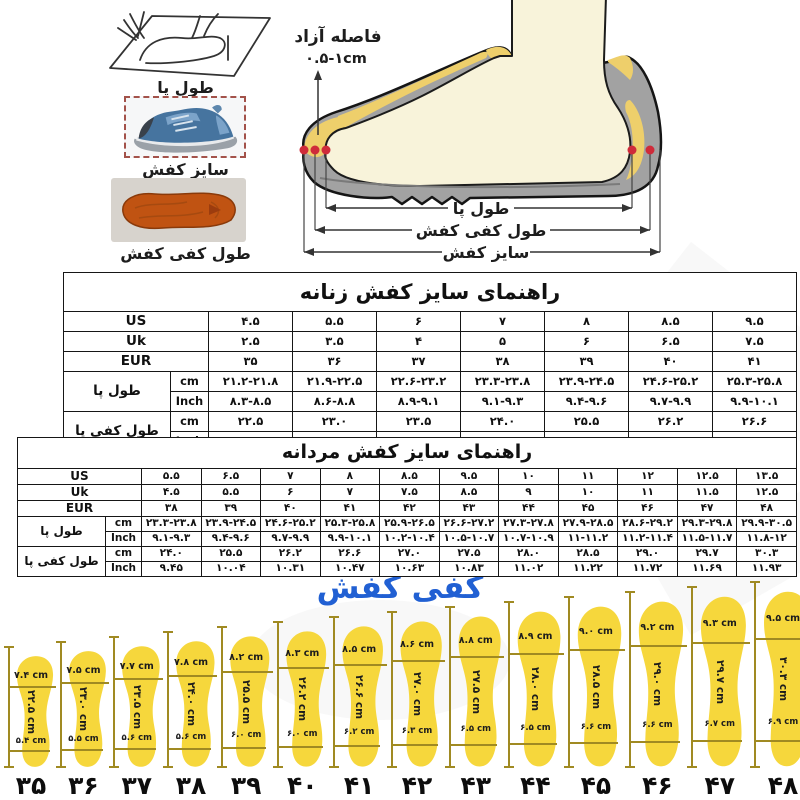 This screenshot has width=800, height=800. Describe the element at coordinates (246, 785) in the screenshot. I see `size-number: ۳۹` at that location.